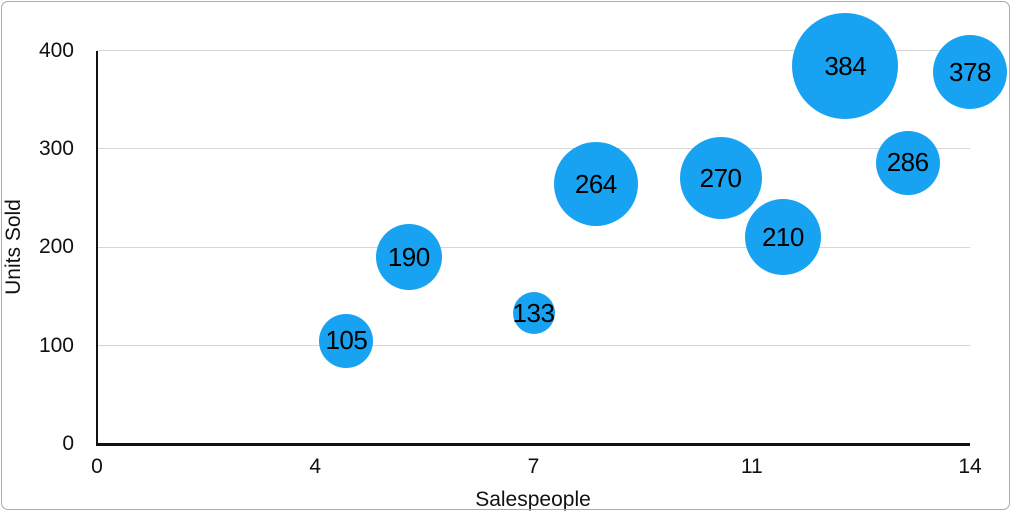 The width and height of the screenshot is (1015, 518). I want to click on bubble-190: 190, so click(408, 257).